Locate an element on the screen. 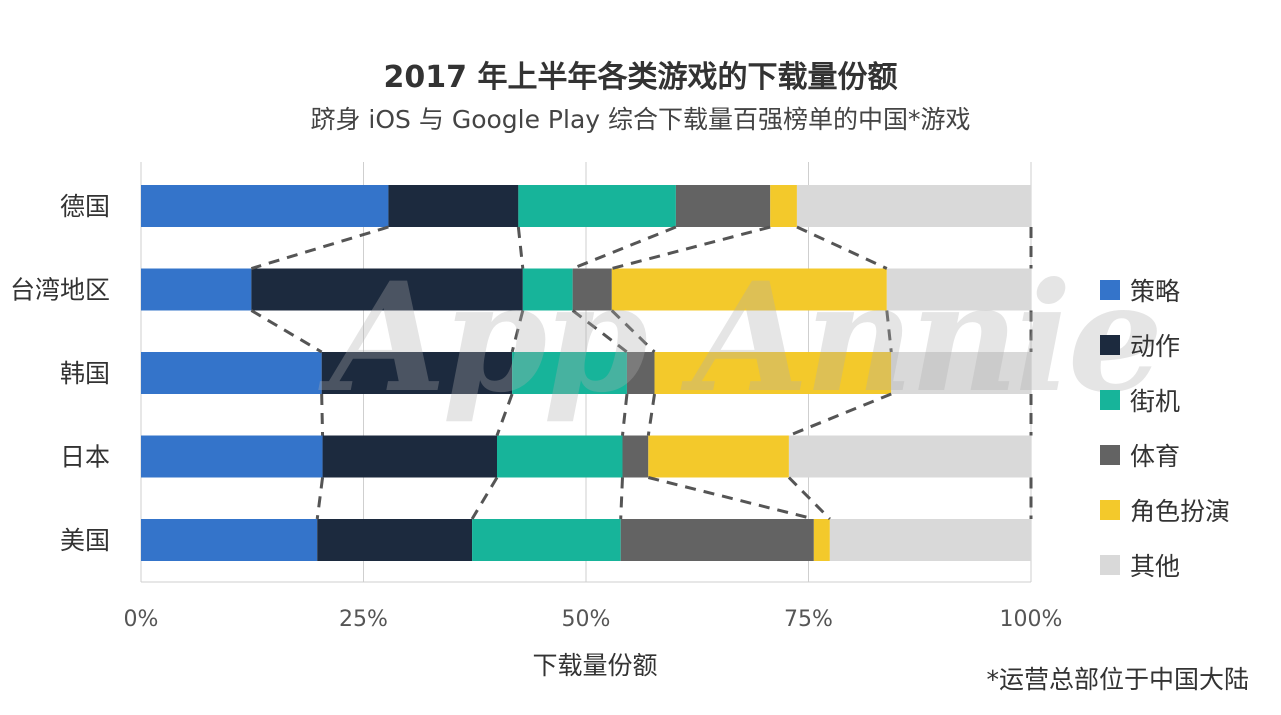 The image size is (1281, 715). legend-label: 策略 is located at coordinates (1155, 291).